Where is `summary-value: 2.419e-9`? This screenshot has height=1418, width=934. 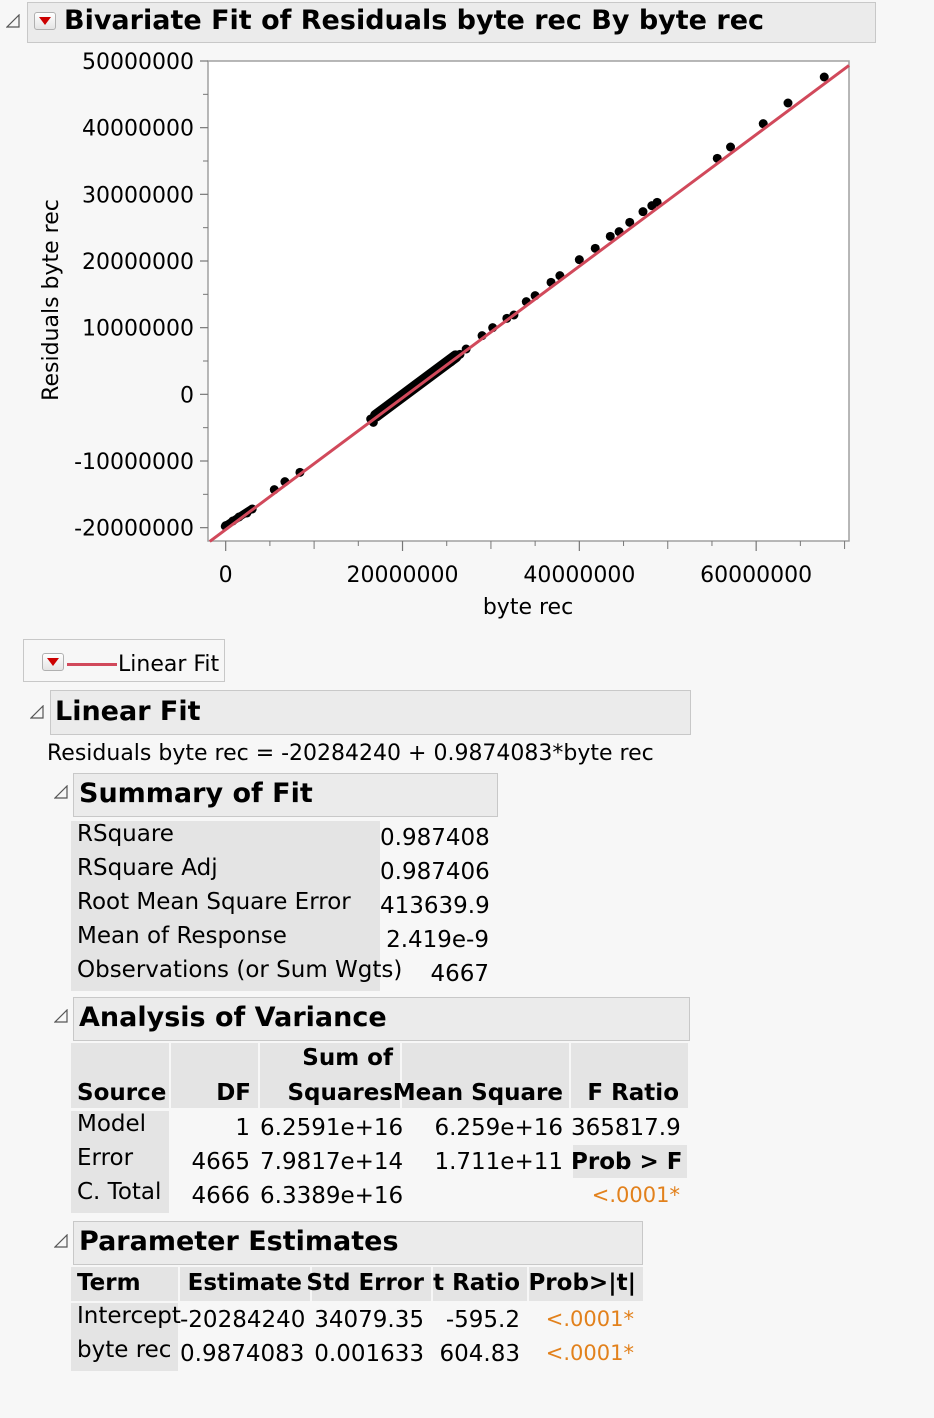
summary-value: 2.419e-9 is located at coordinates (437, 940).